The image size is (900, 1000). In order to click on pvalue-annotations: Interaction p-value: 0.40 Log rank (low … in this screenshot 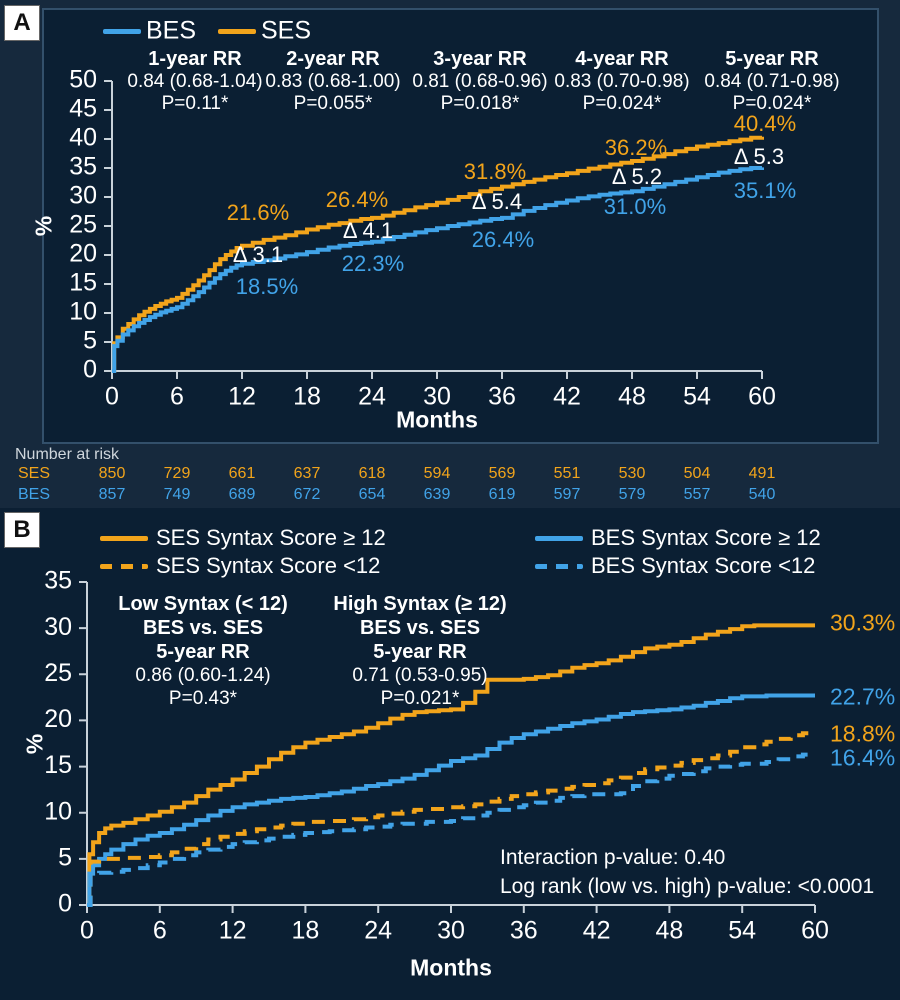, I will do `click(687, 872)`.